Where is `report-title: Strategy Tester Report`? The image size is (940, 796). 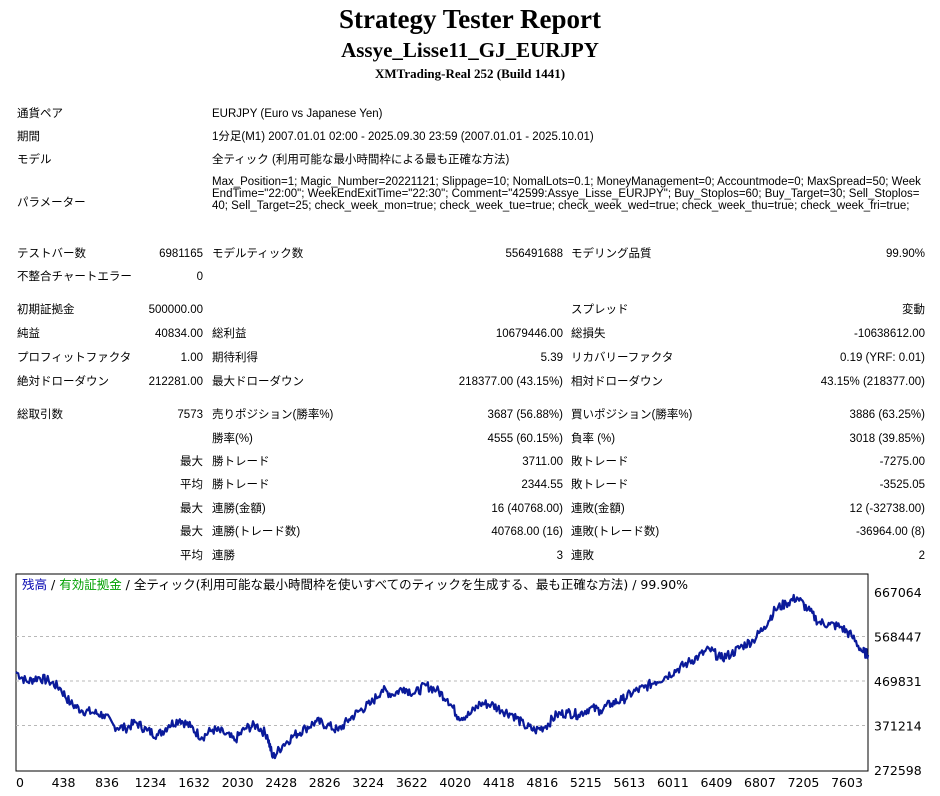
report-title: Strategy Tester Report is located at coordinates (470, 19).